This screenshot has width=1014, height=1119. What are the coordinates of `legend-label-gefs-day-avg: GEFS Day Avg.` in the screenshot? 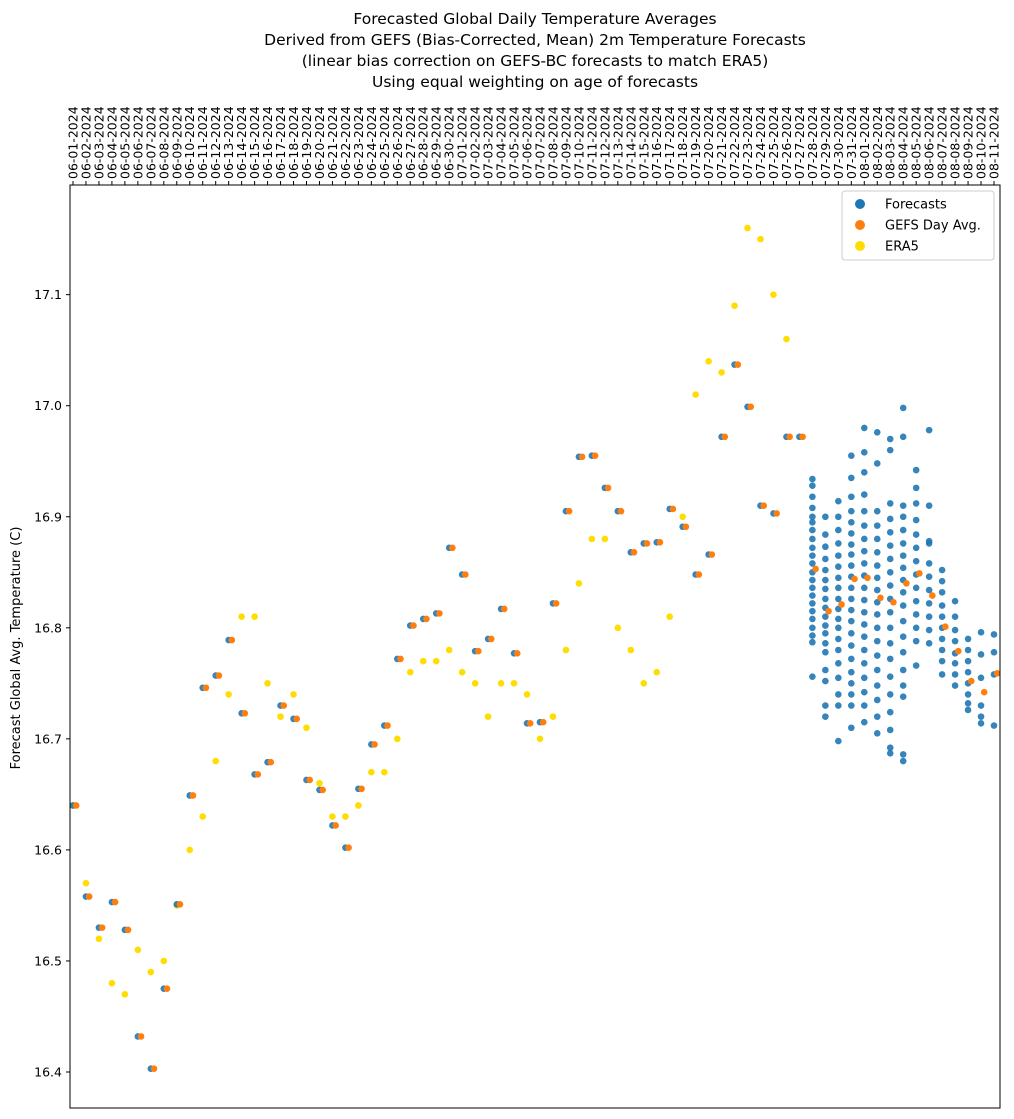 It's located at (933, 226).